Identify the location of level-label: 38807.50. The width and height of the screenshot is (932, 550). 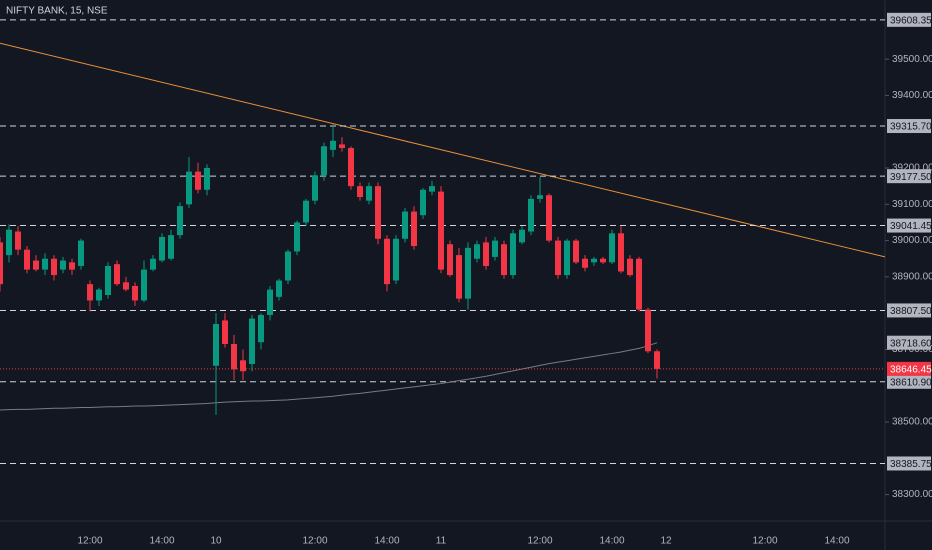
(911, 311).